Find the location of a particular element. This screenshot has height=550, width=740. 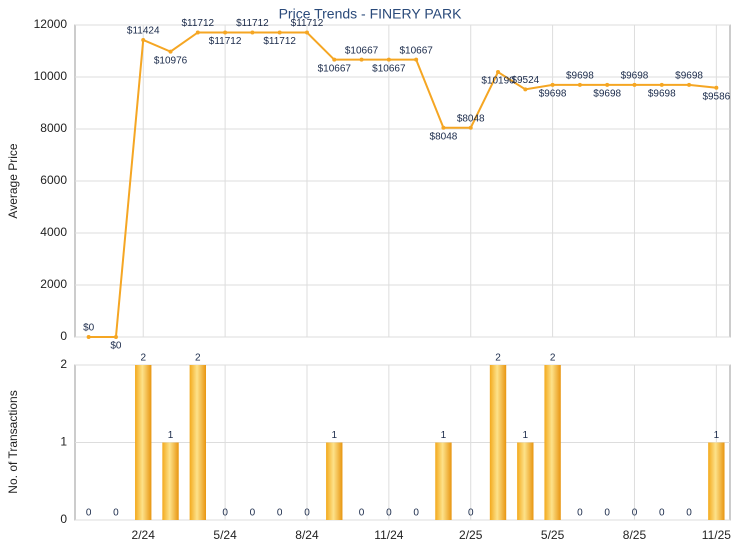

y-axis-label: Average Price is located at coordinates (13, 180).